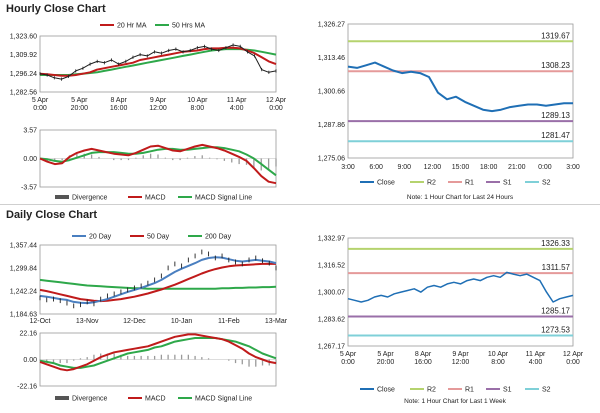  Describe the element at coordinates (555, 65) in the screenshot. I see `hourly-level-r1-label: 1308.23` at that location.